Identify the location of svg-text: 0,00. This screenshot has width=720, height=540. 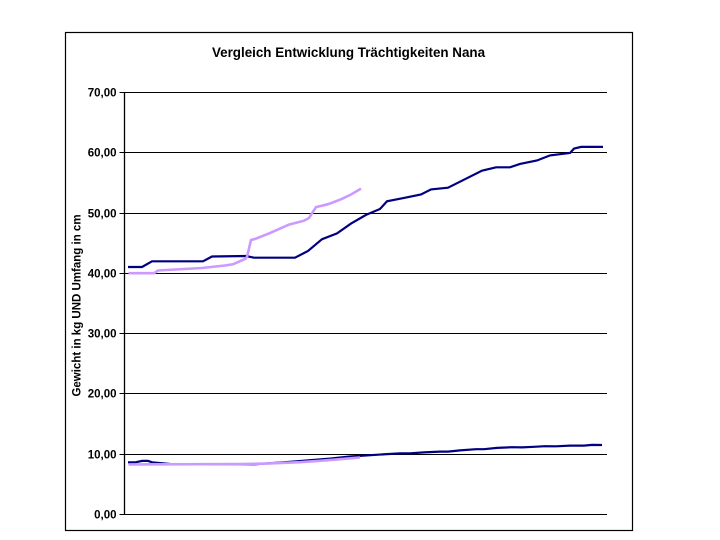
(105, 516).